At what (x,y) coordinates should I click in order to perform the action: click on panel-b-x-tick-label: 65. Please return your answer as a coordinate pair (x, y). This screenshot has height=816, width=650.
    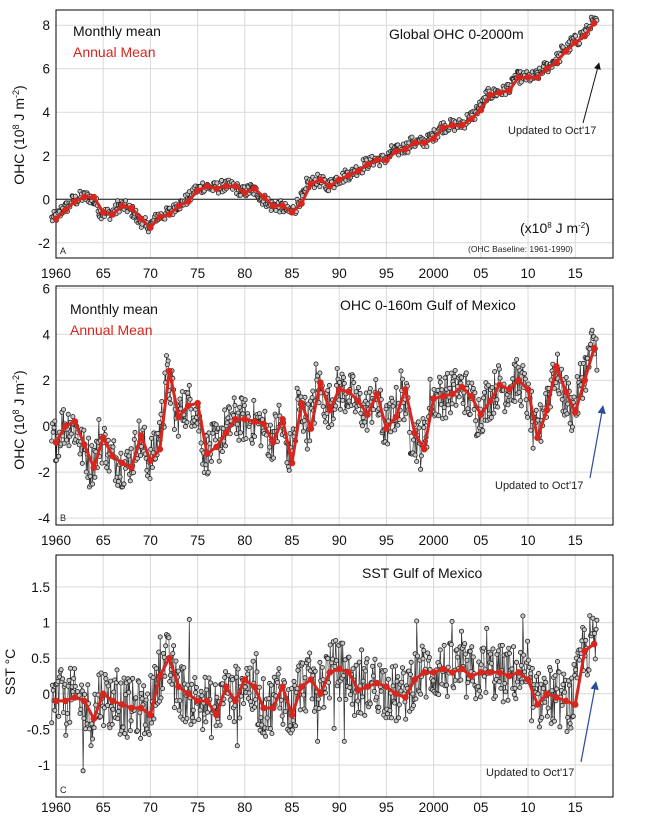
    Looking at the image, I should click on (103, 540).